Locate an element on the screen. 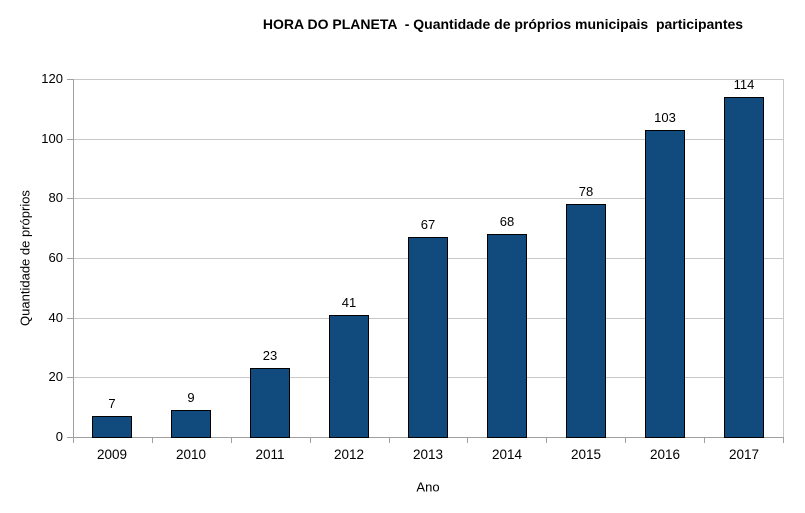 This screenshot has width=805, height=513. bar-value-label: 9 is located at coordinates (191, 397).